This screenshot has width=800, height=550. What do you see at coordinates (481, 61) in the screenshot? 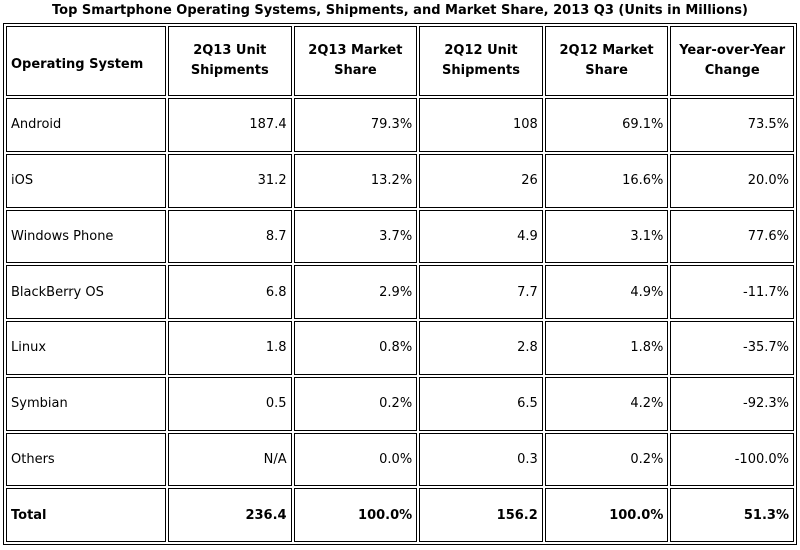
I see `column-header: 2Q12 Unit Shipments` at bounding box center [481, 61].